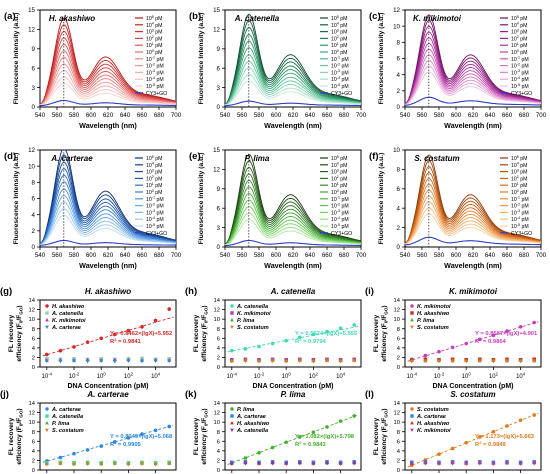 This screenshot has height=474, width=550. Describe the element at coordinates (40, 255) in the screenshot. I see `x-tick-label: 540` at that location.